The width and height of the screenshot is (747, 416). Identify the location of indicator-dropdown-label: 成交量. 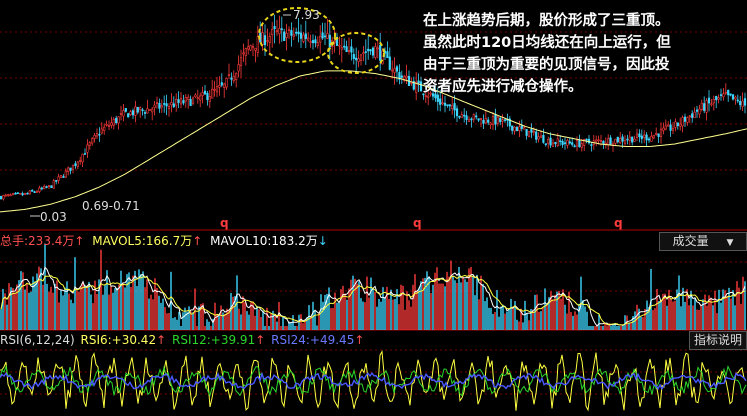
(690, 241).